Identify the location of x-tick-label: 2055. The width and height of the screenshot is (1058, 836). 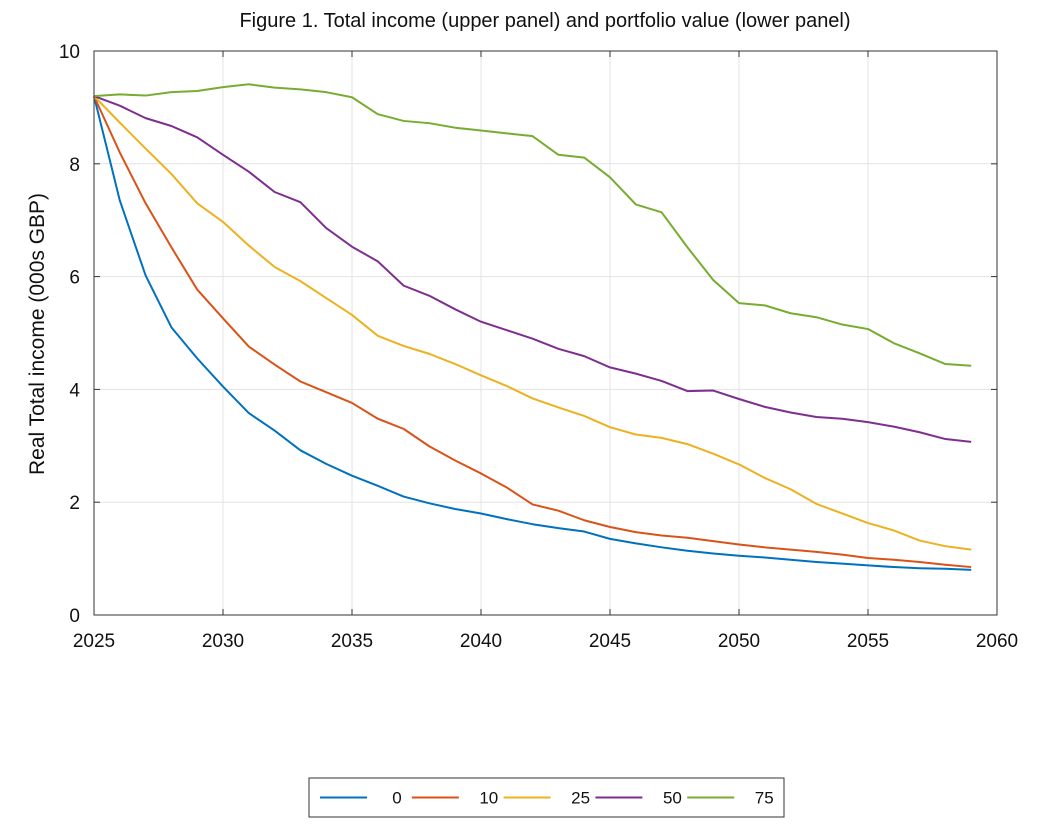
(868, 641).